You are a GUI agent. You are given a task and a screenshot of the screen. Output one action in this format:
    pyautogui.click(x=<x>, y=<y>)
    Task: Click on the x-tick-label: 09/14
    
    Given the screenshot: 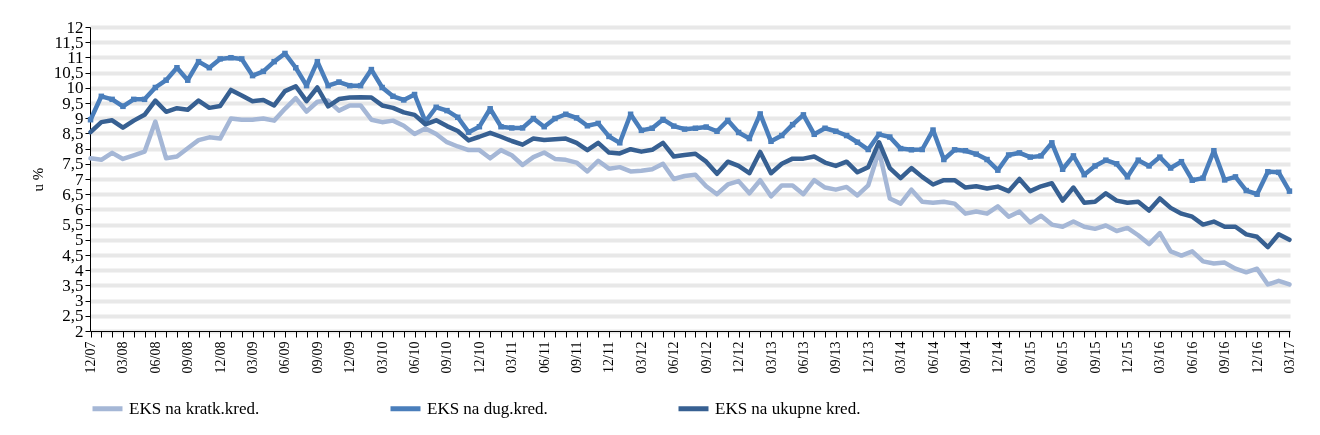 What is the action you would take?
    pyautogui.click(x=965, y=357)
    